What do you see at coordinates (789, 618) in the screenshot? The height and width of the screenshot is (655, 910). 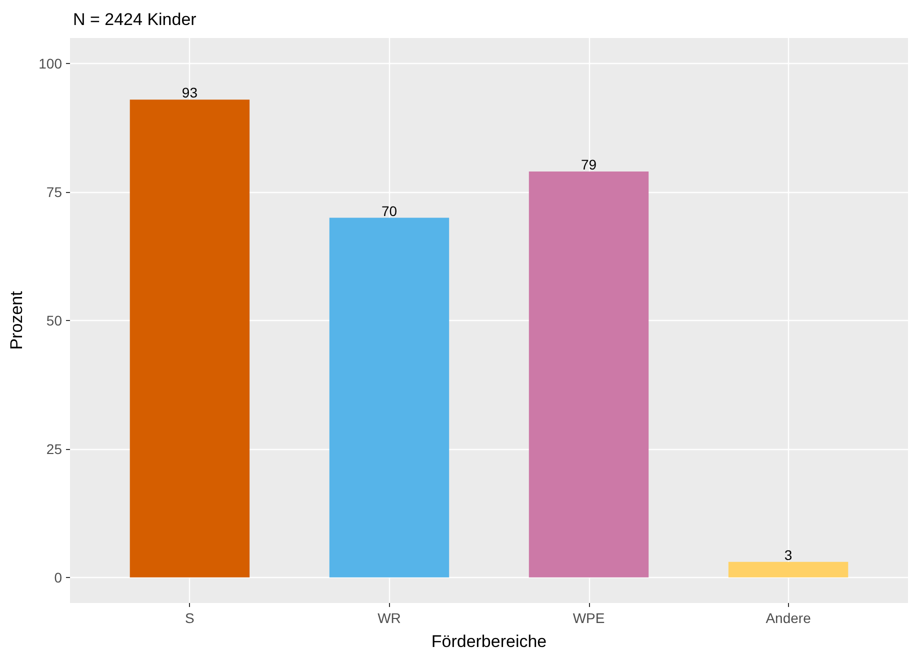 I see `x-tick-label: Andere` at bounding box center [789, 618].